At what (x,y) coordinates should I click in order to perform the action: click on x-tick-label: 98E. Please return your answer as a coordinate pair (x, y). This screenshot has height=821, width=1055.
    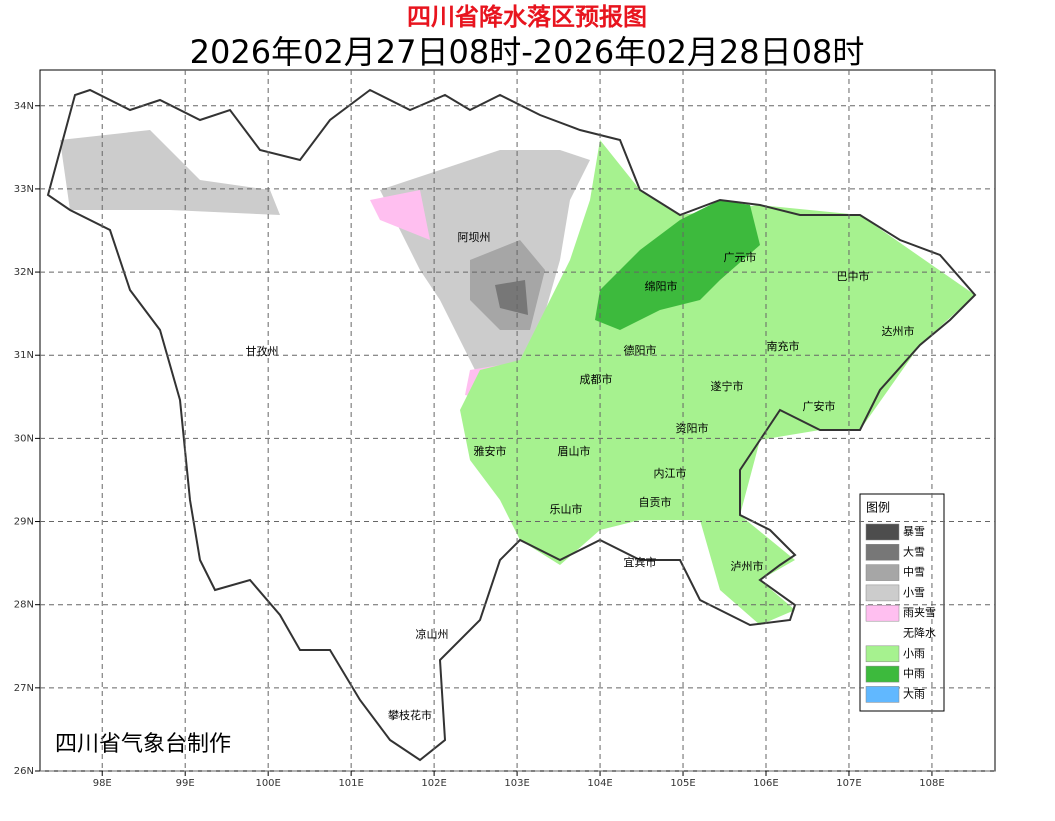
    Looking at the image, I should click on (102, 783).